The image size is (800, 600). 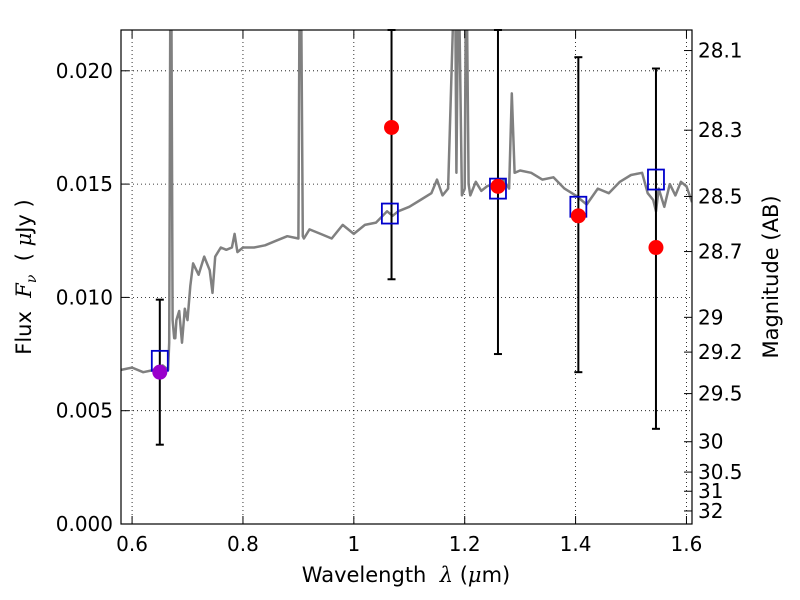 I want to click on magnitude-tick-label: 28.5, so click(x=720, y=196).